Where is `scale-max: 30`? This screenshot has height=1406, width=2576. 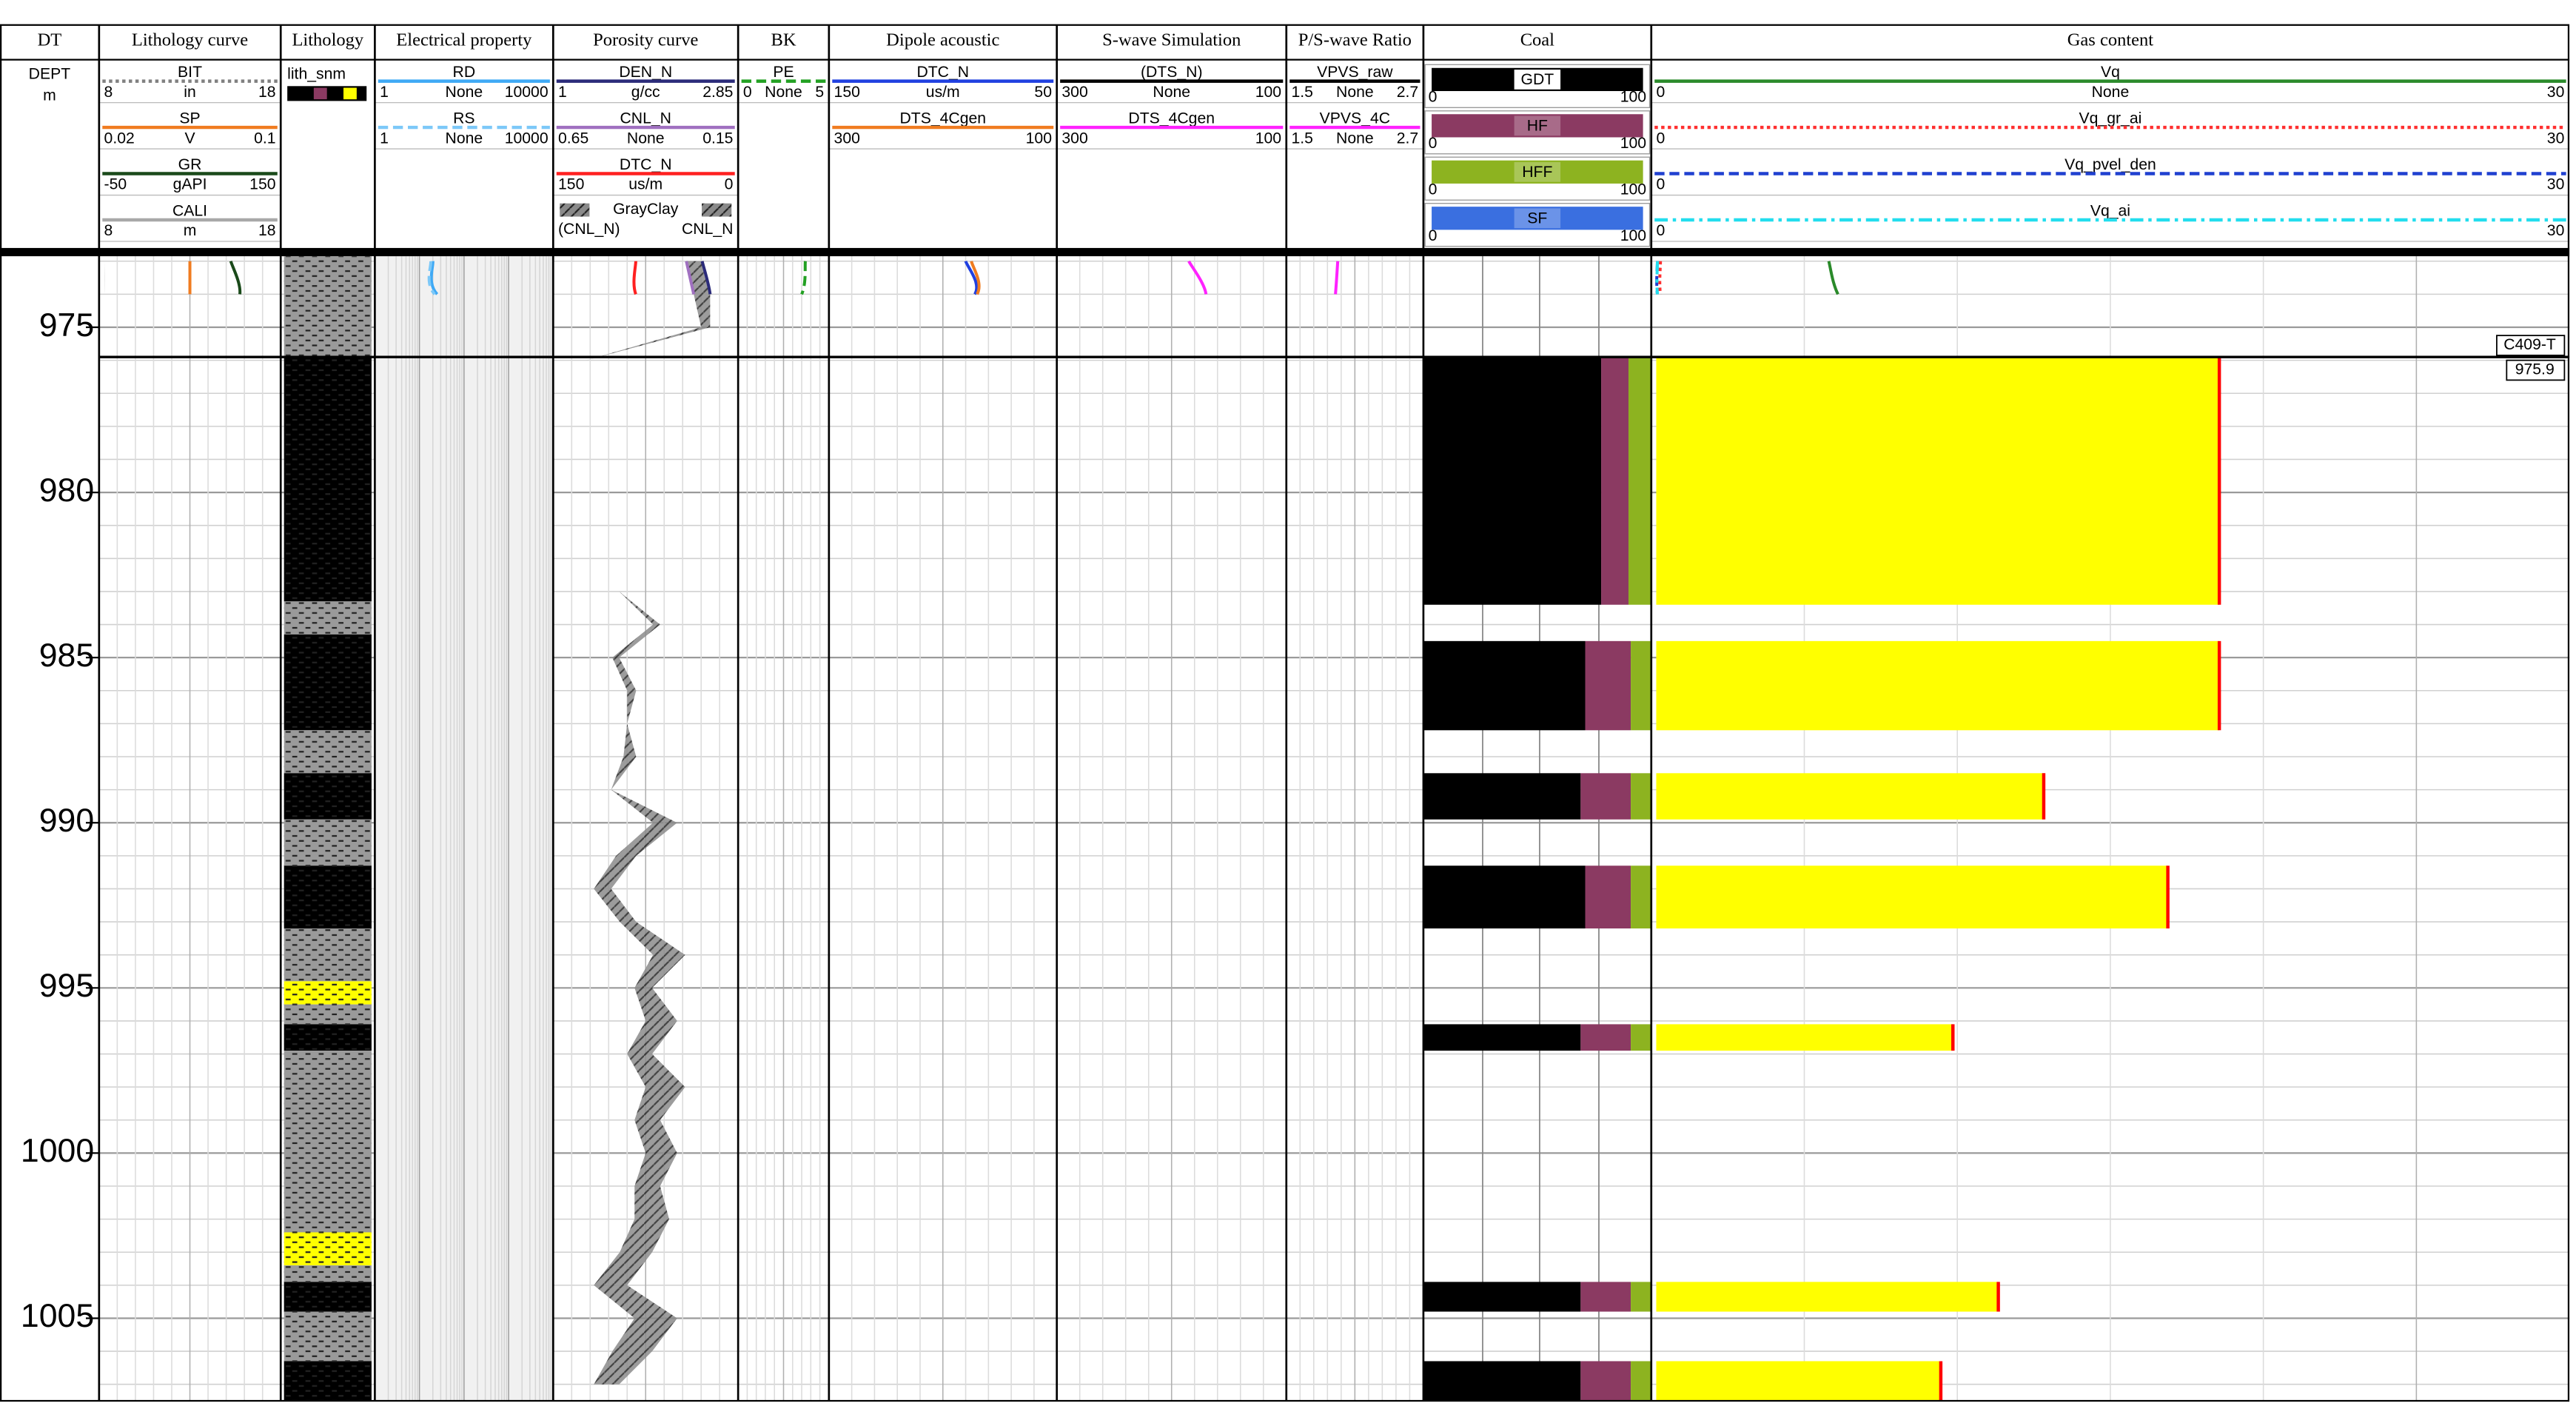 scale-max: 30 is located at coordinates (2556, 93).